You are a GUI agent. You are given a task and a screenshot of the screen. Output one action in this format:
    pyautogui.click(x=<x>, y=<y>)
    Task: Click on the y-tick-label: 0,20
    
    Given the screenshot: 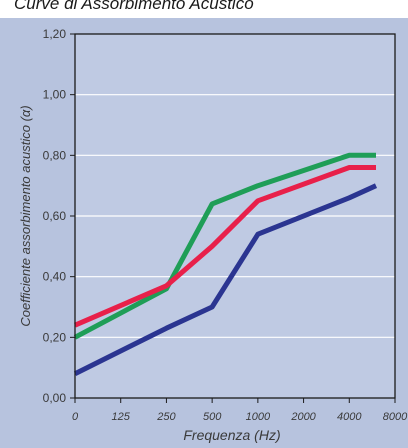 What is the action you would take?
    pyautogui.click(x=55, y=337)
    